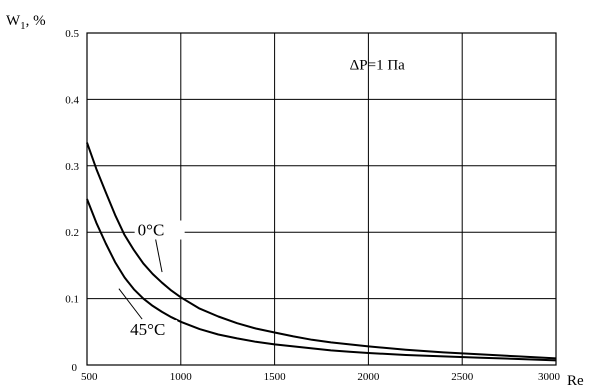  I want to click on curve-label-1: 45°C, so click(147, 329).